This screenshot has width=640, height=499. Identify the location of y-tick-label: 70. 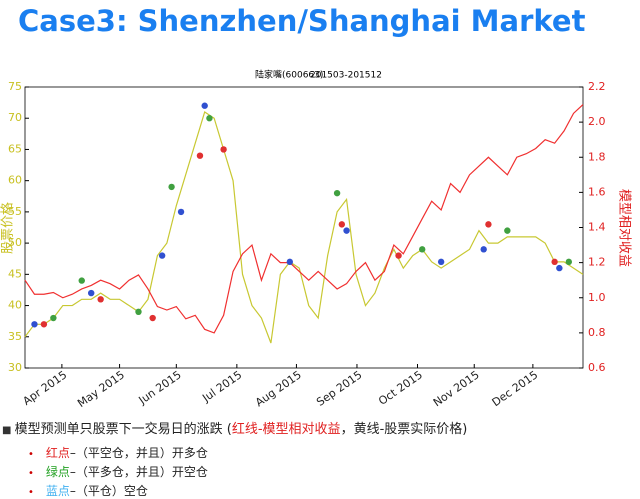
(15, 117).